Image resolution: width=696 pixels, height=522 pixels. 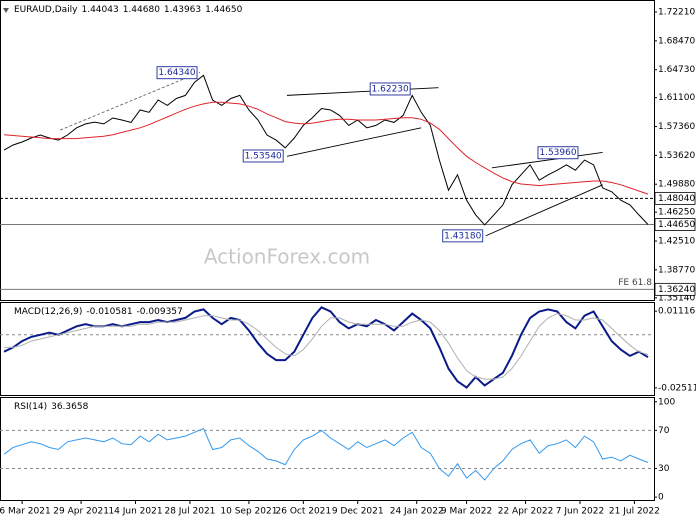 What do you see at coordinates (69, 407) in the screenshot?
I see `panel-readout: 36.3658` at bounding box center [69, 407].